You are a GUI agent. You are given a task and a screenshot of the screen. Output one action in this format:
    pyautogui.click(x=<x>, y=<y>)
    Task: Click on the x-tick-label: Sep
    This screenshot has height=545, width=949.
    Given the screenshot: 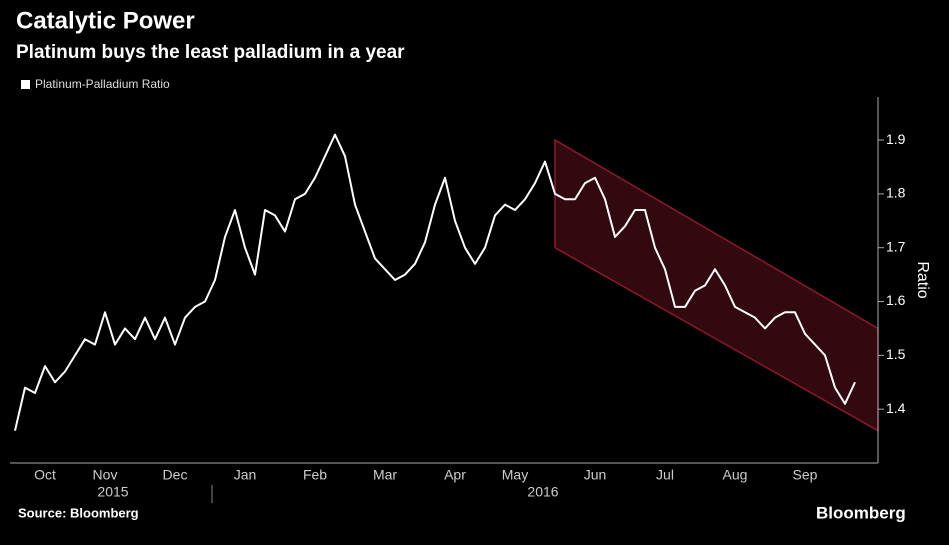 What is the action you would take?
    pyautogui.click(x=805, y=475)
    